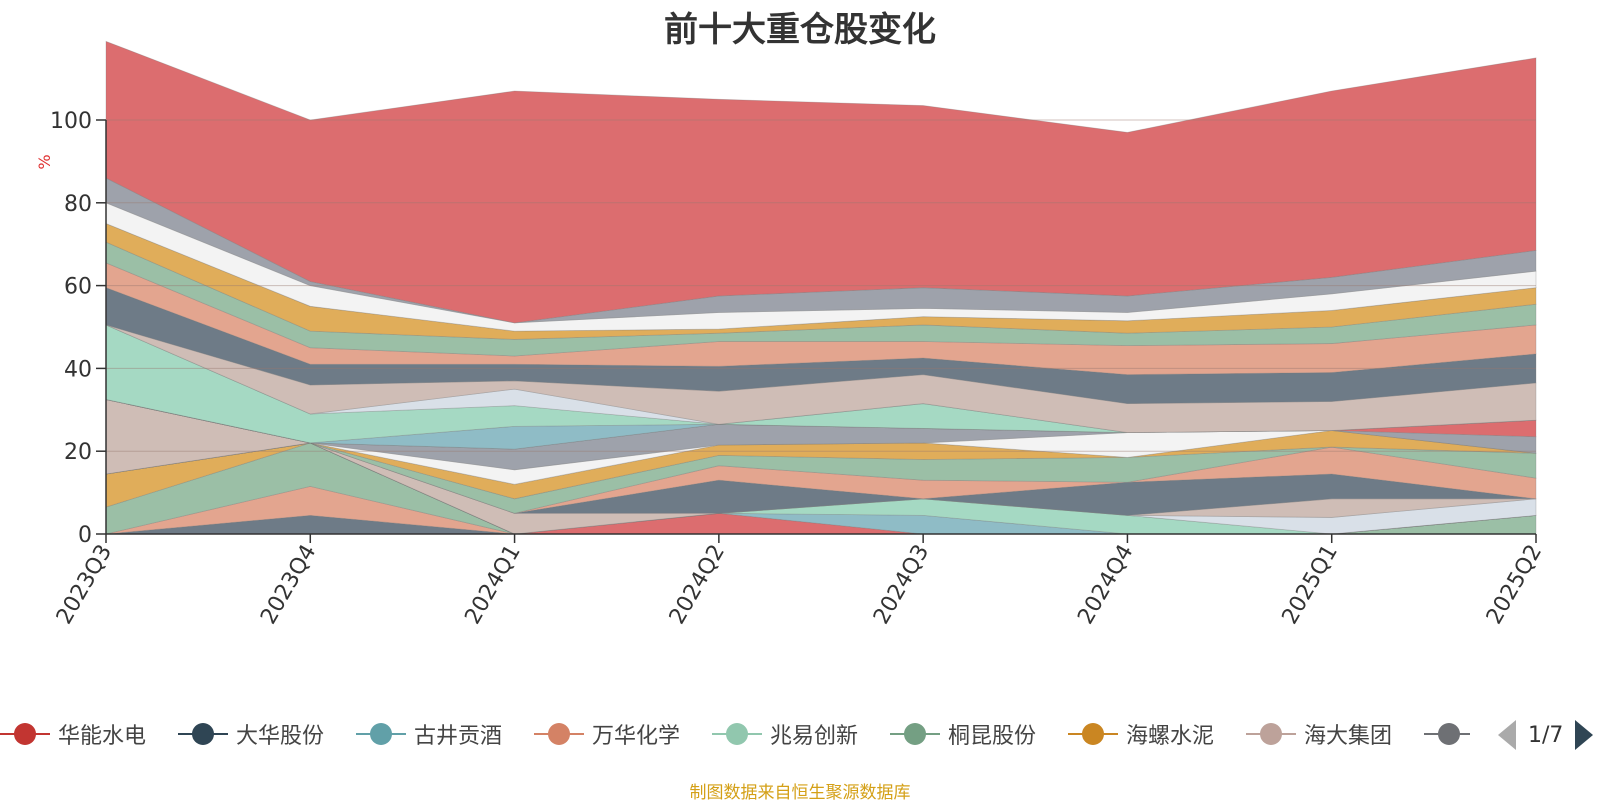  What do you see at coordinates (44, 161) in the screenshot?
I see `y-axis-label: %` at bounding box center [44, 161].